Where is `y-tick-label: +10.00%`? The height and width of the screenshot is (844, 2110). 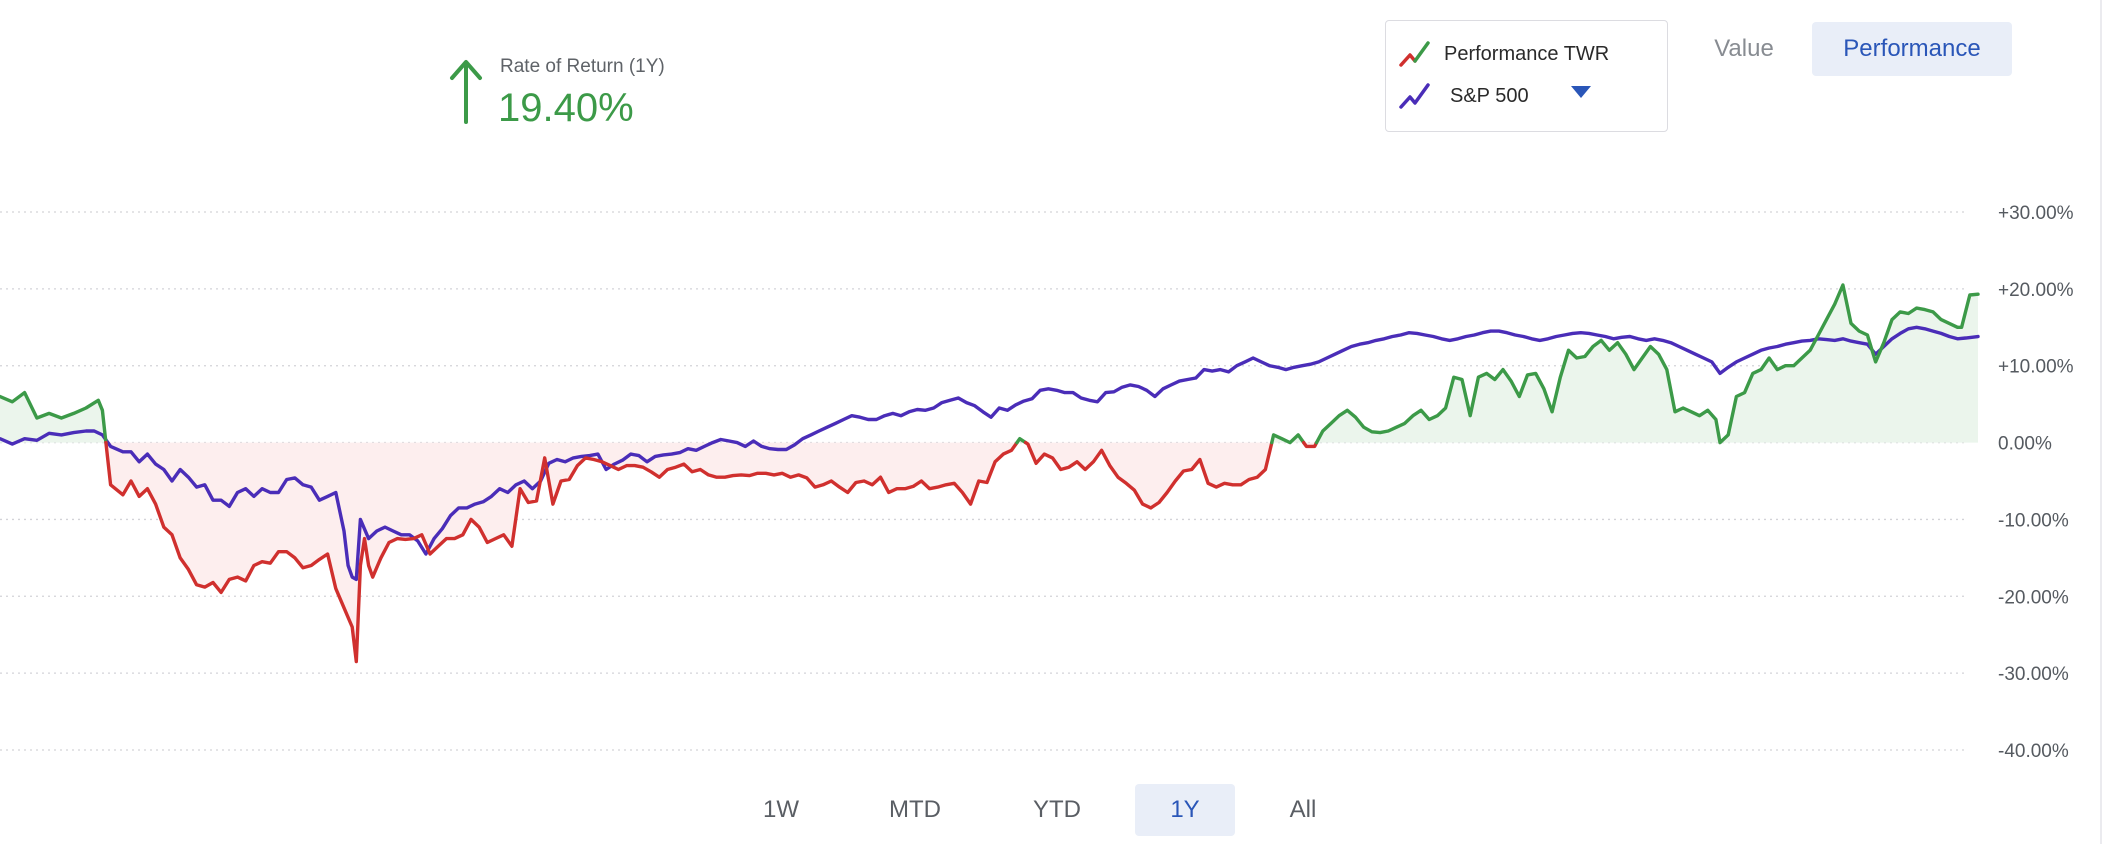
y-tick-label: +10.00% is located at coordinates (2036, 367).